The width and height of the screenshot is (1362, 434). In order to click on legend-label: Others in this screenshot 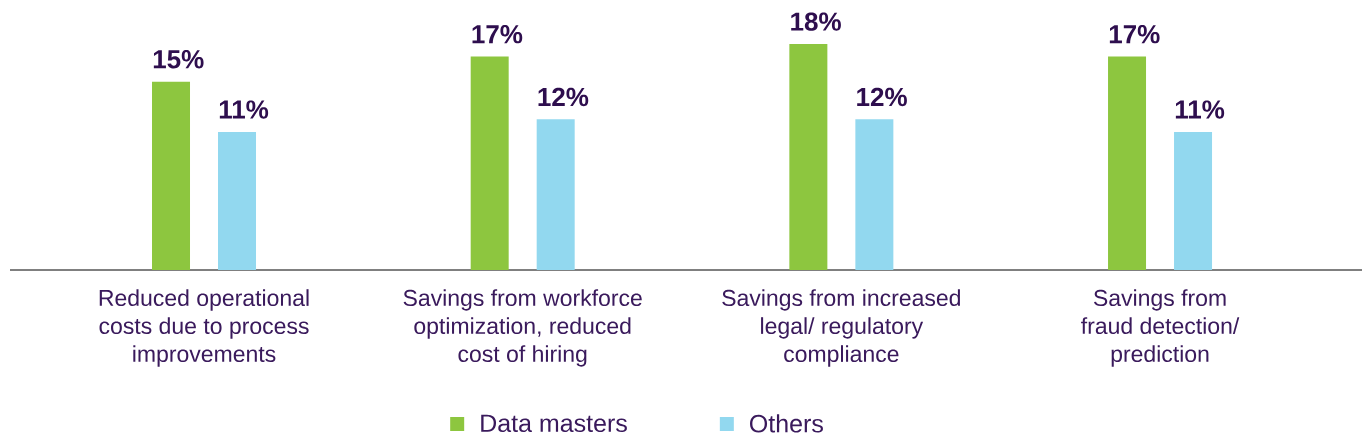, I will do `click(786, 423)`.